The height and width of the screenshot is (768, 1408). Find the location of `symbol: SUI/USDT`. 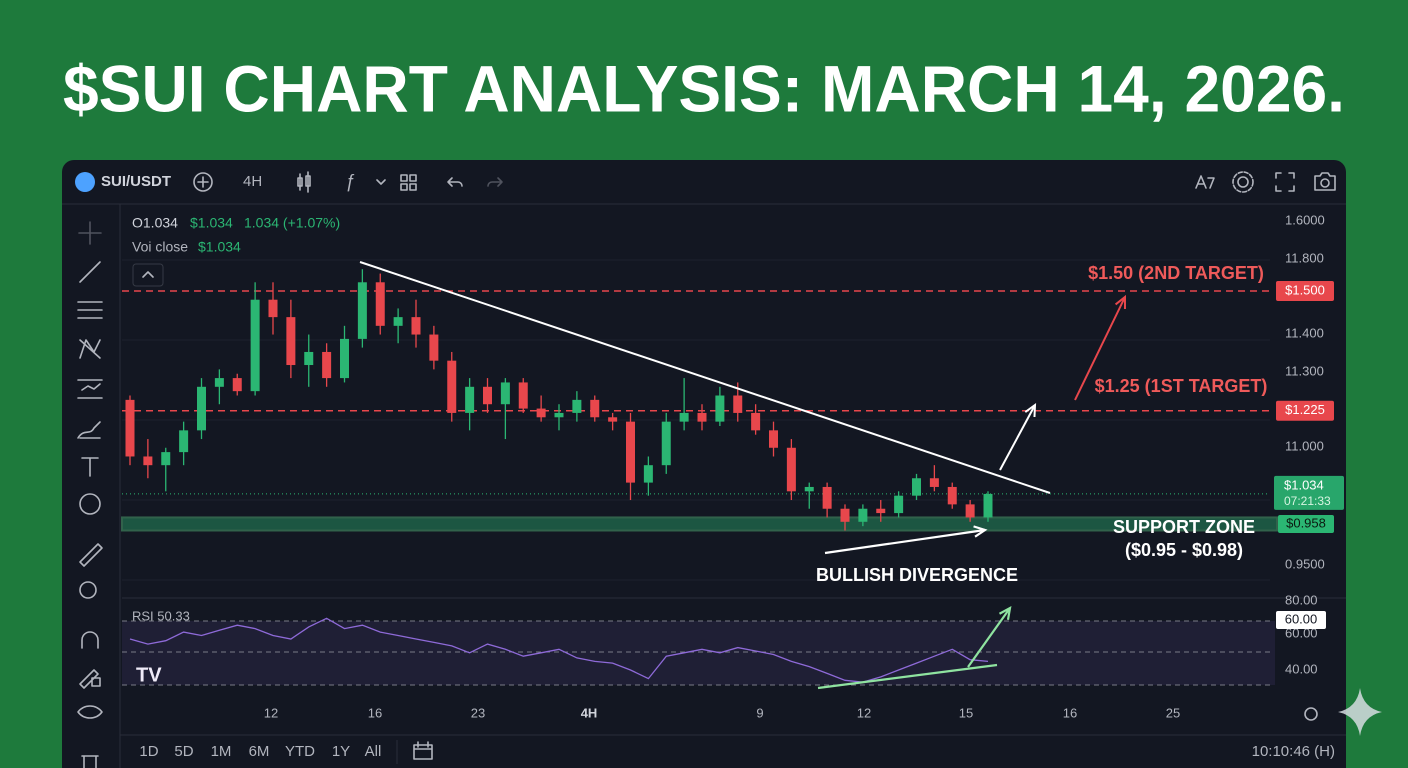

symbol: SUI/USDT is located at coordinates (136, 181).